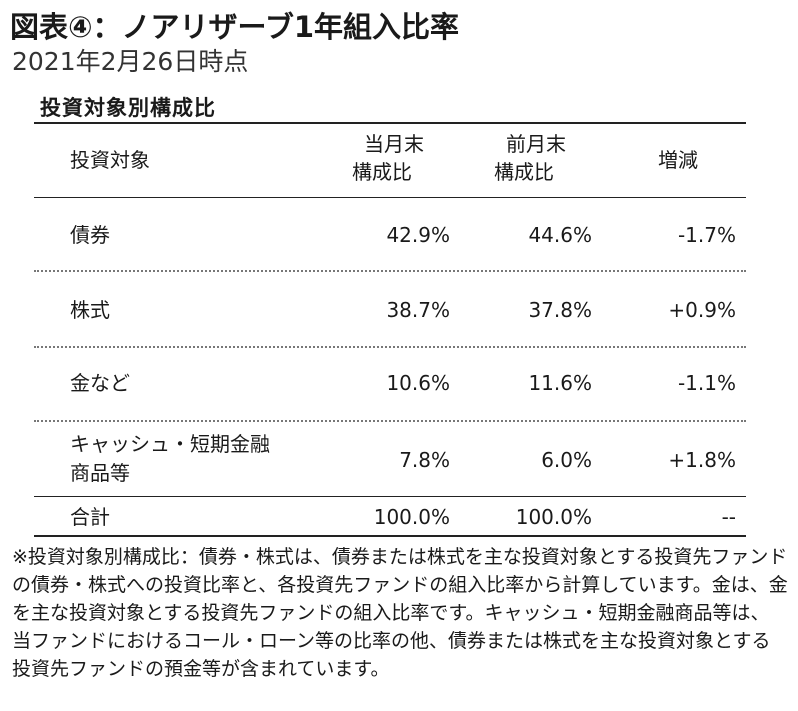 The width and height of the screenshot is (798, 711). I want to click on row-change: +0.9%, so click(702, 310).